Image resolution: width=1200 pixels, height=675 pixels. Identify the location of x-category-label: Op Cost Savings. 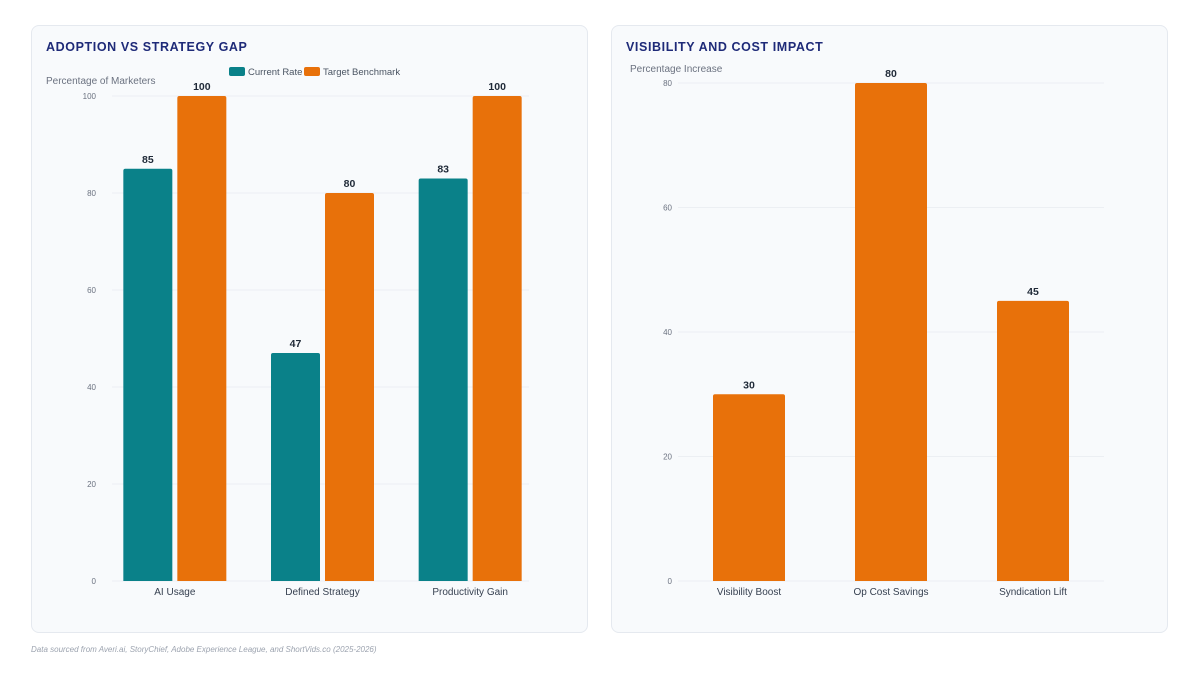
(890, 592).